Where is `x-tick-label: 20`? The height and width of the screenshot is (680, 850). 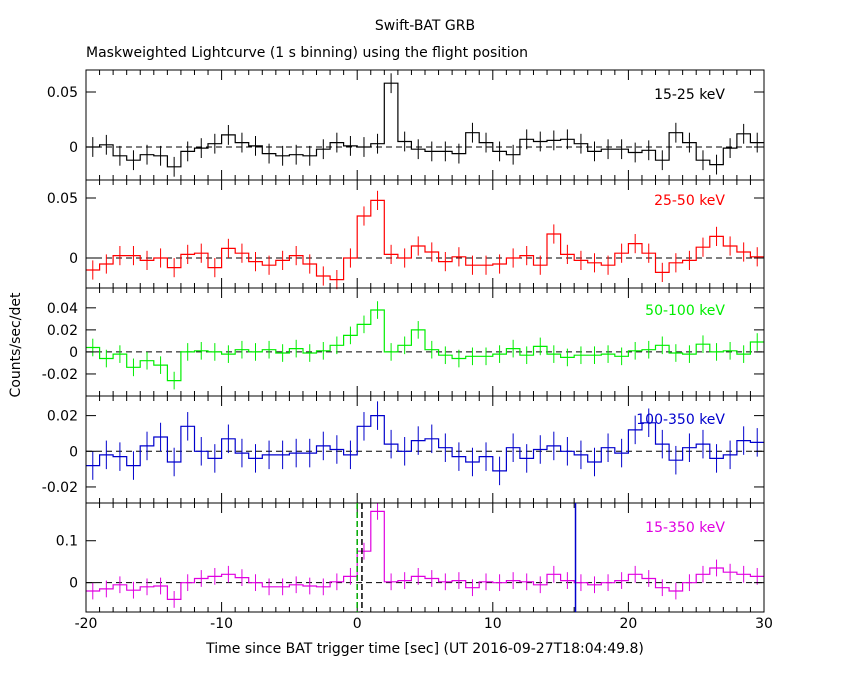 x-tick-label: 20 is located at coordinates (628, 624).